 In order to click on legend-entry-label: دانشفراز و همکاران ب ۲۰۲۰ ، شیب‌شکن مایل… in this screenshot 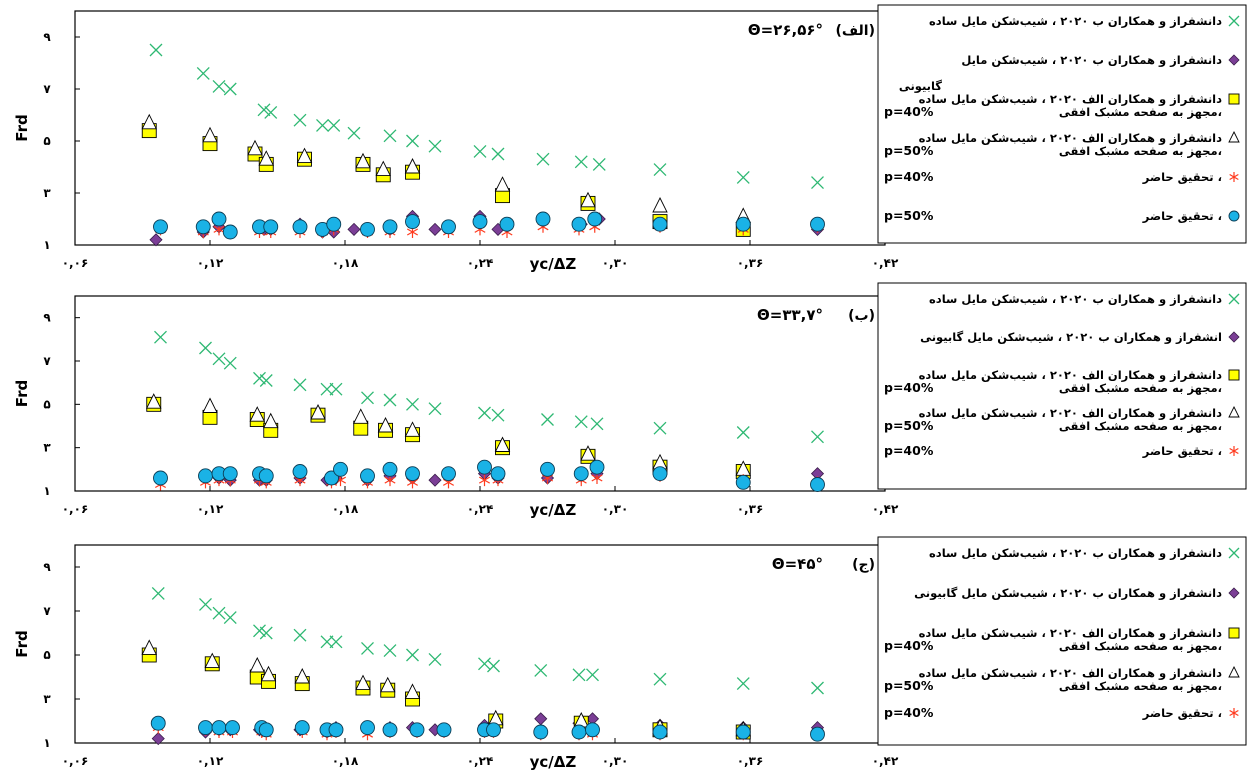, I will do `click(1075, 299)`.